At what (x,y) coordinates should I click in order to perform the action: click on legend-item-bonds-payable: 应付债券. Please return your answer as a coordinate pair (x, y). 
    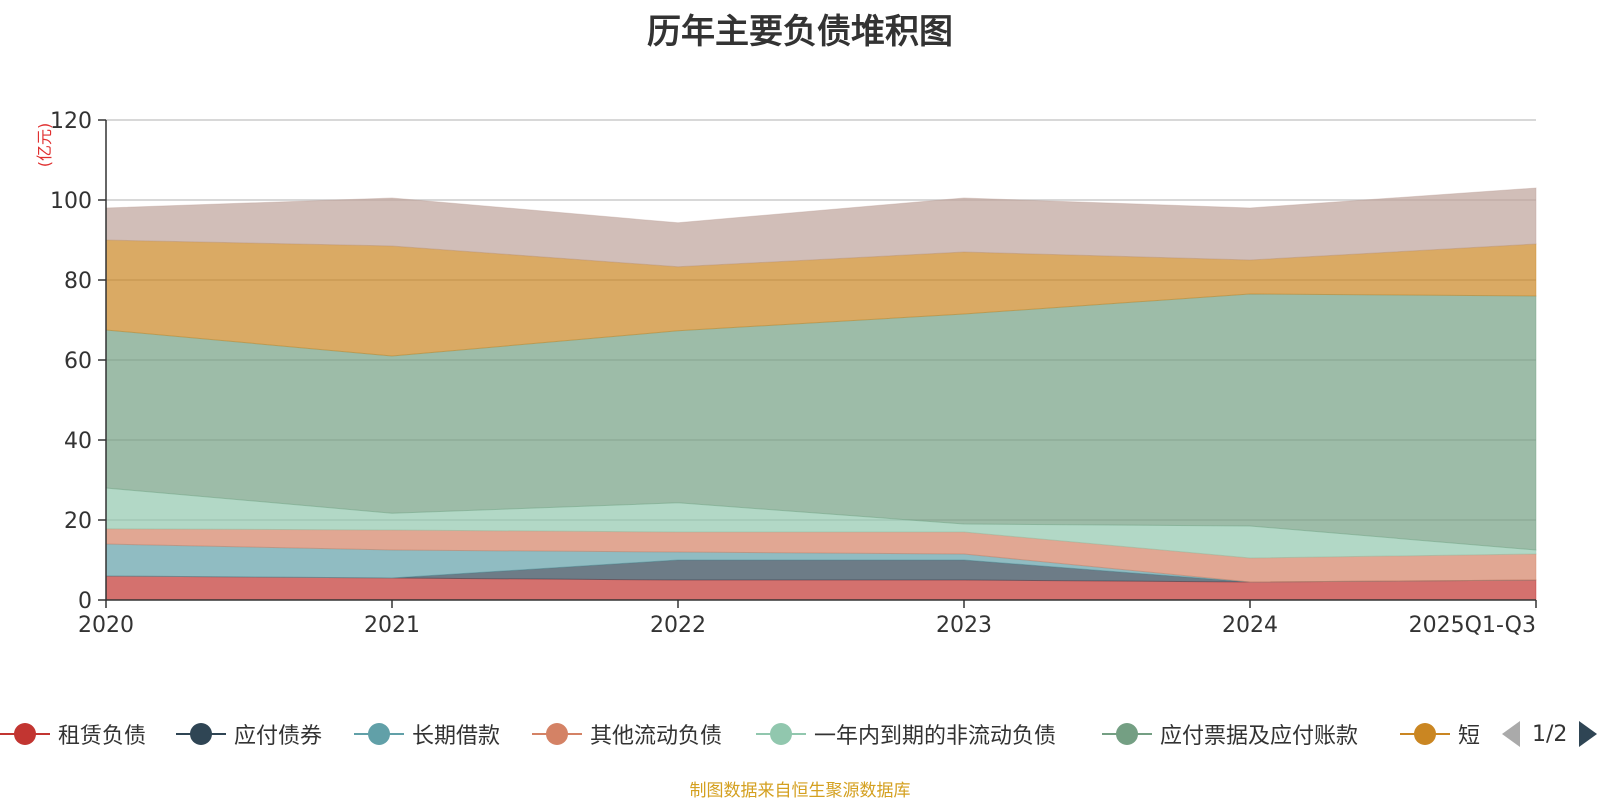
    Looking at the image, I should click on (249, 734).